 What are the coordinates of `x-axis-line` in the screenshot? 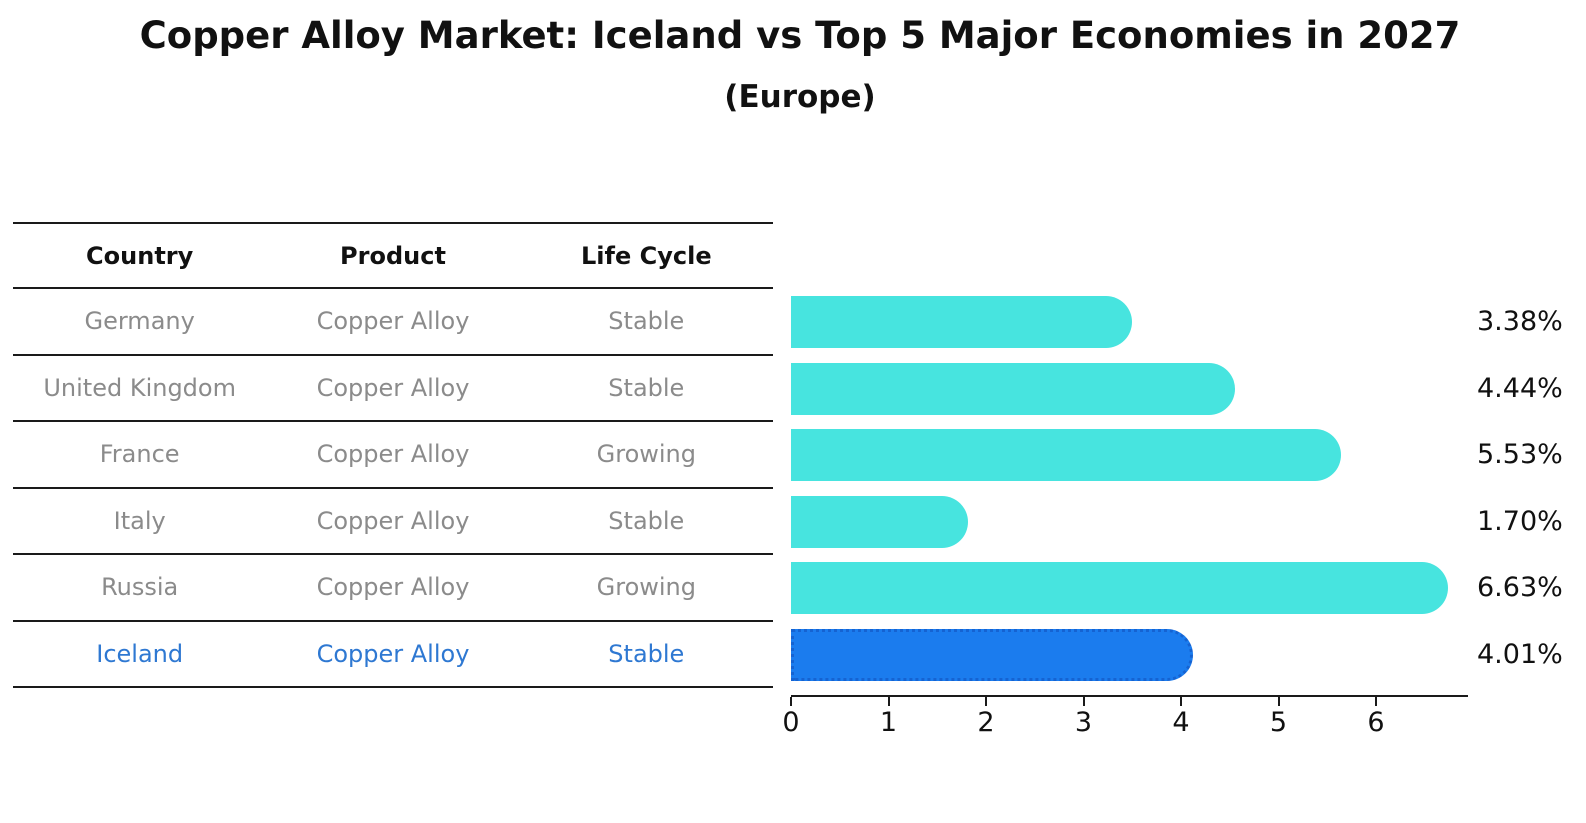 It's located at (1129, 696).